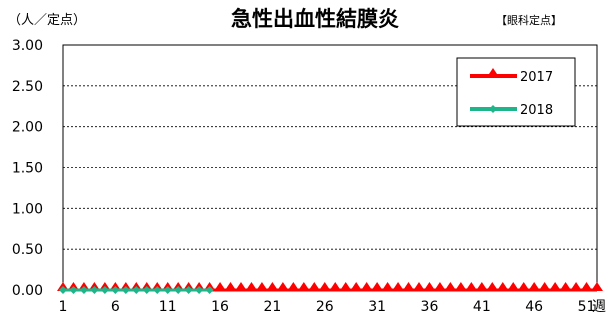 The image size is (614, 320). I want to click on series-2018, so click(136, 290).